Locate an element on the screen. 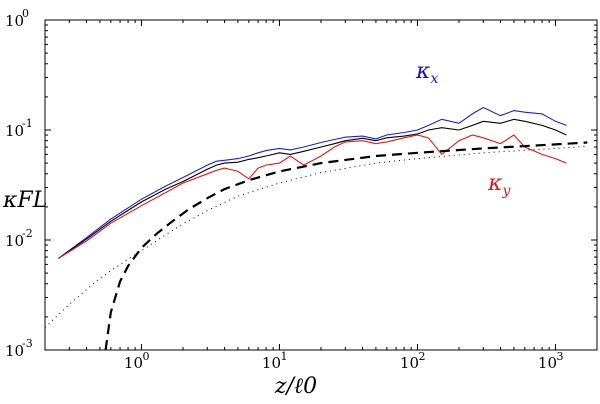 The image size is (600, 404). kappa-y-annotation: κy is located at coordinates (499, 185).